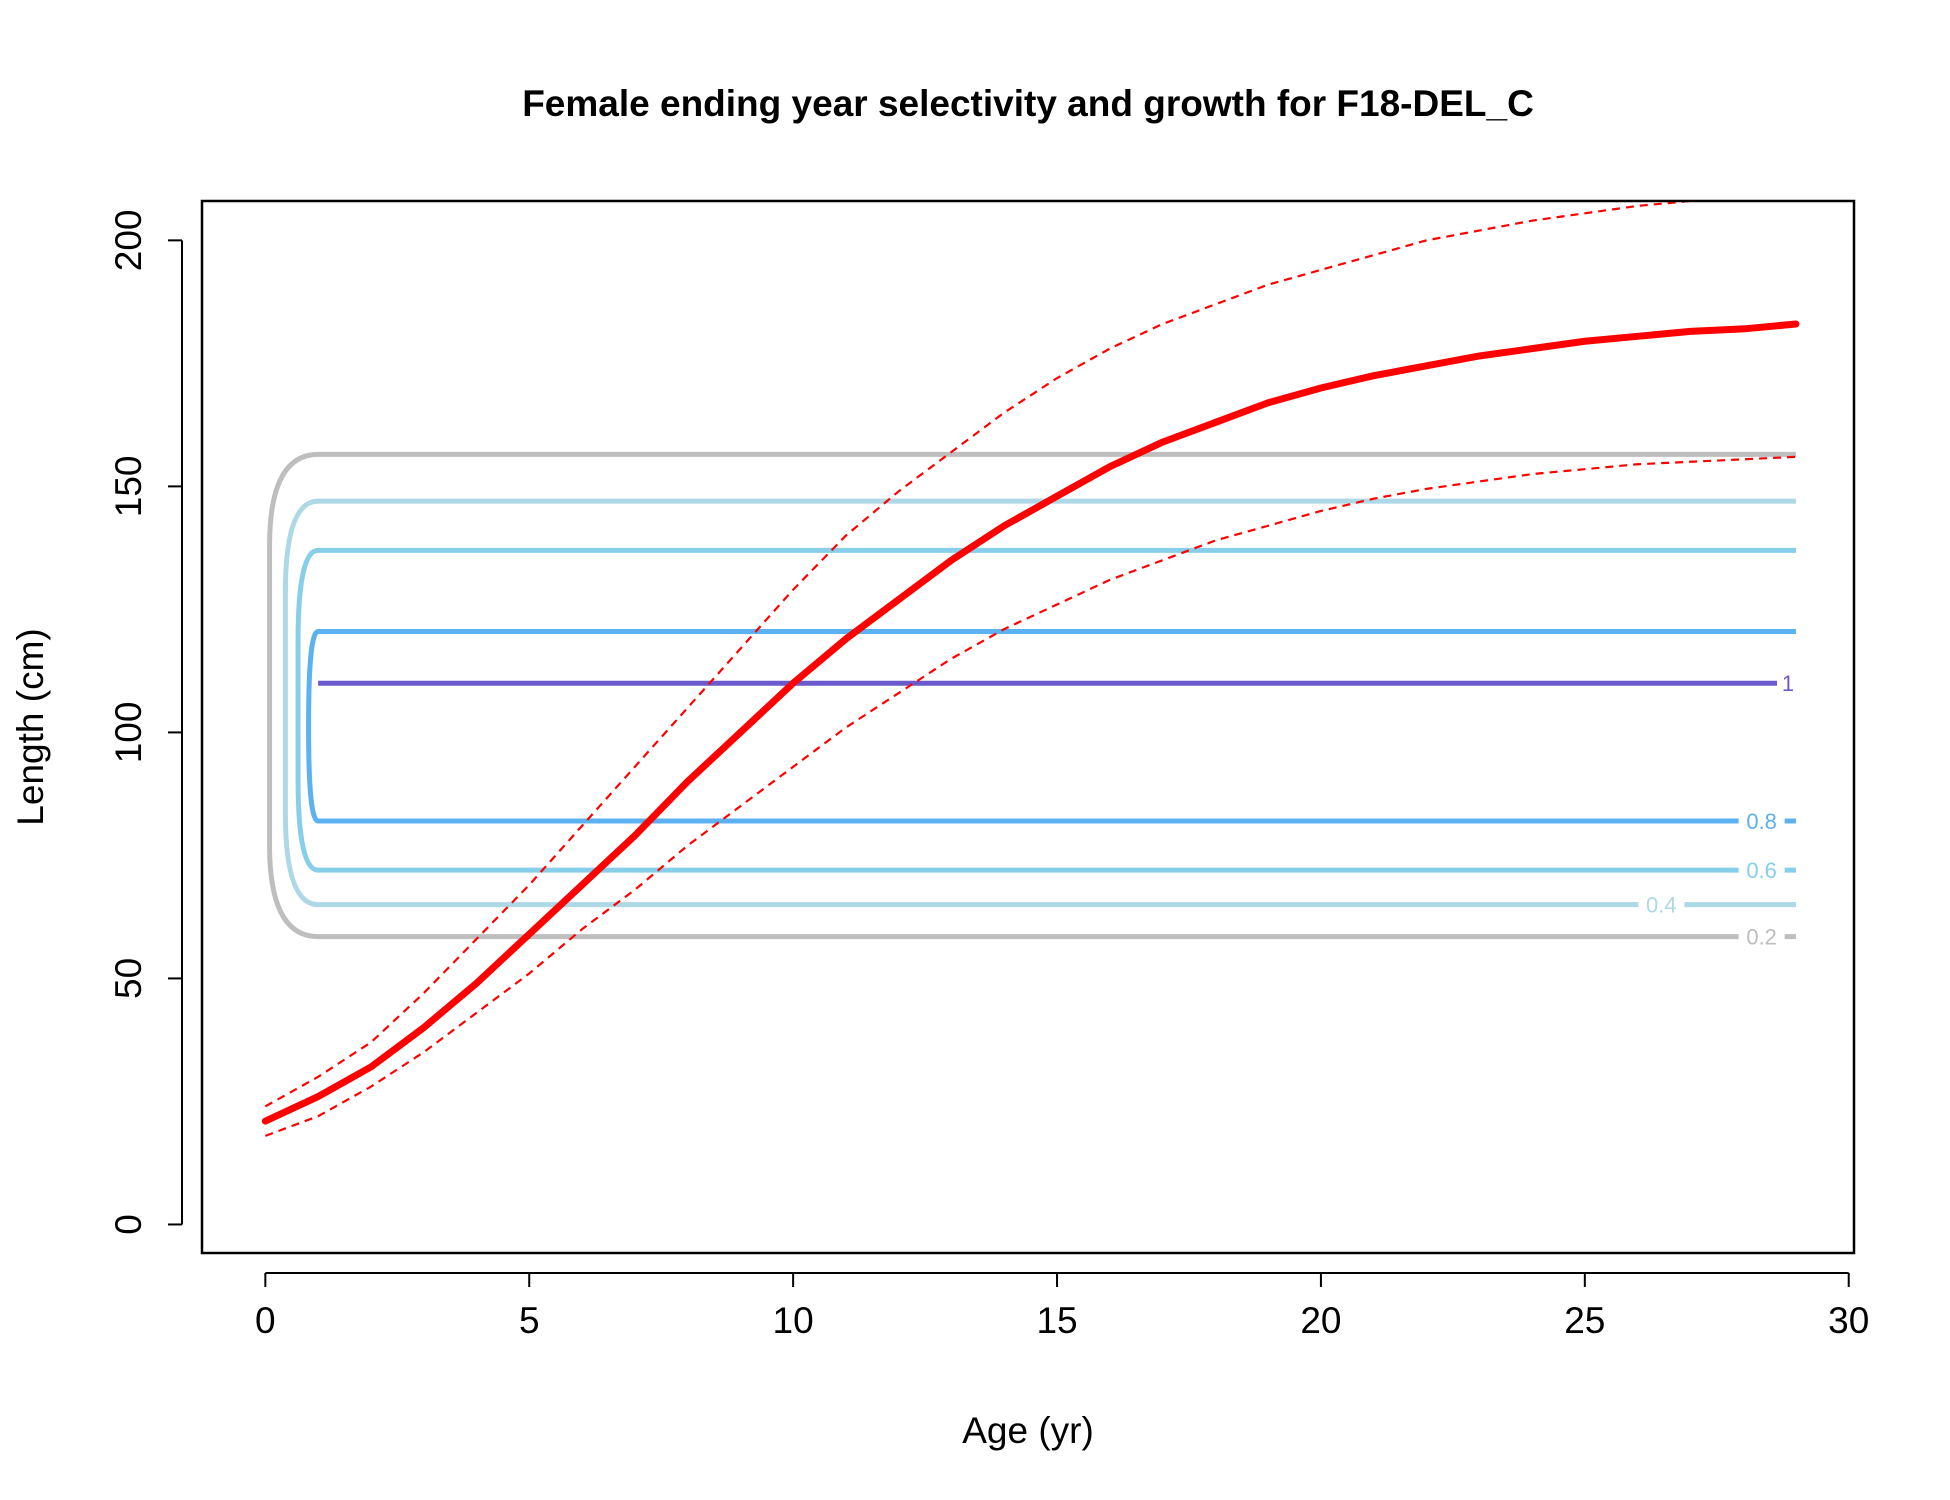 Image resolution: width=1950 pixels, height=1500 pixels. I want to click on x-tick-label-0: 0, so click(265, 1320).